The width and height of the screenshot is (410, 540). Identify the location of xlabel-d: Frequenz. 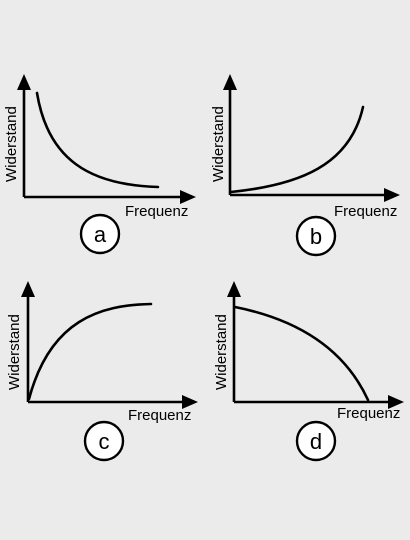
(368, 413).